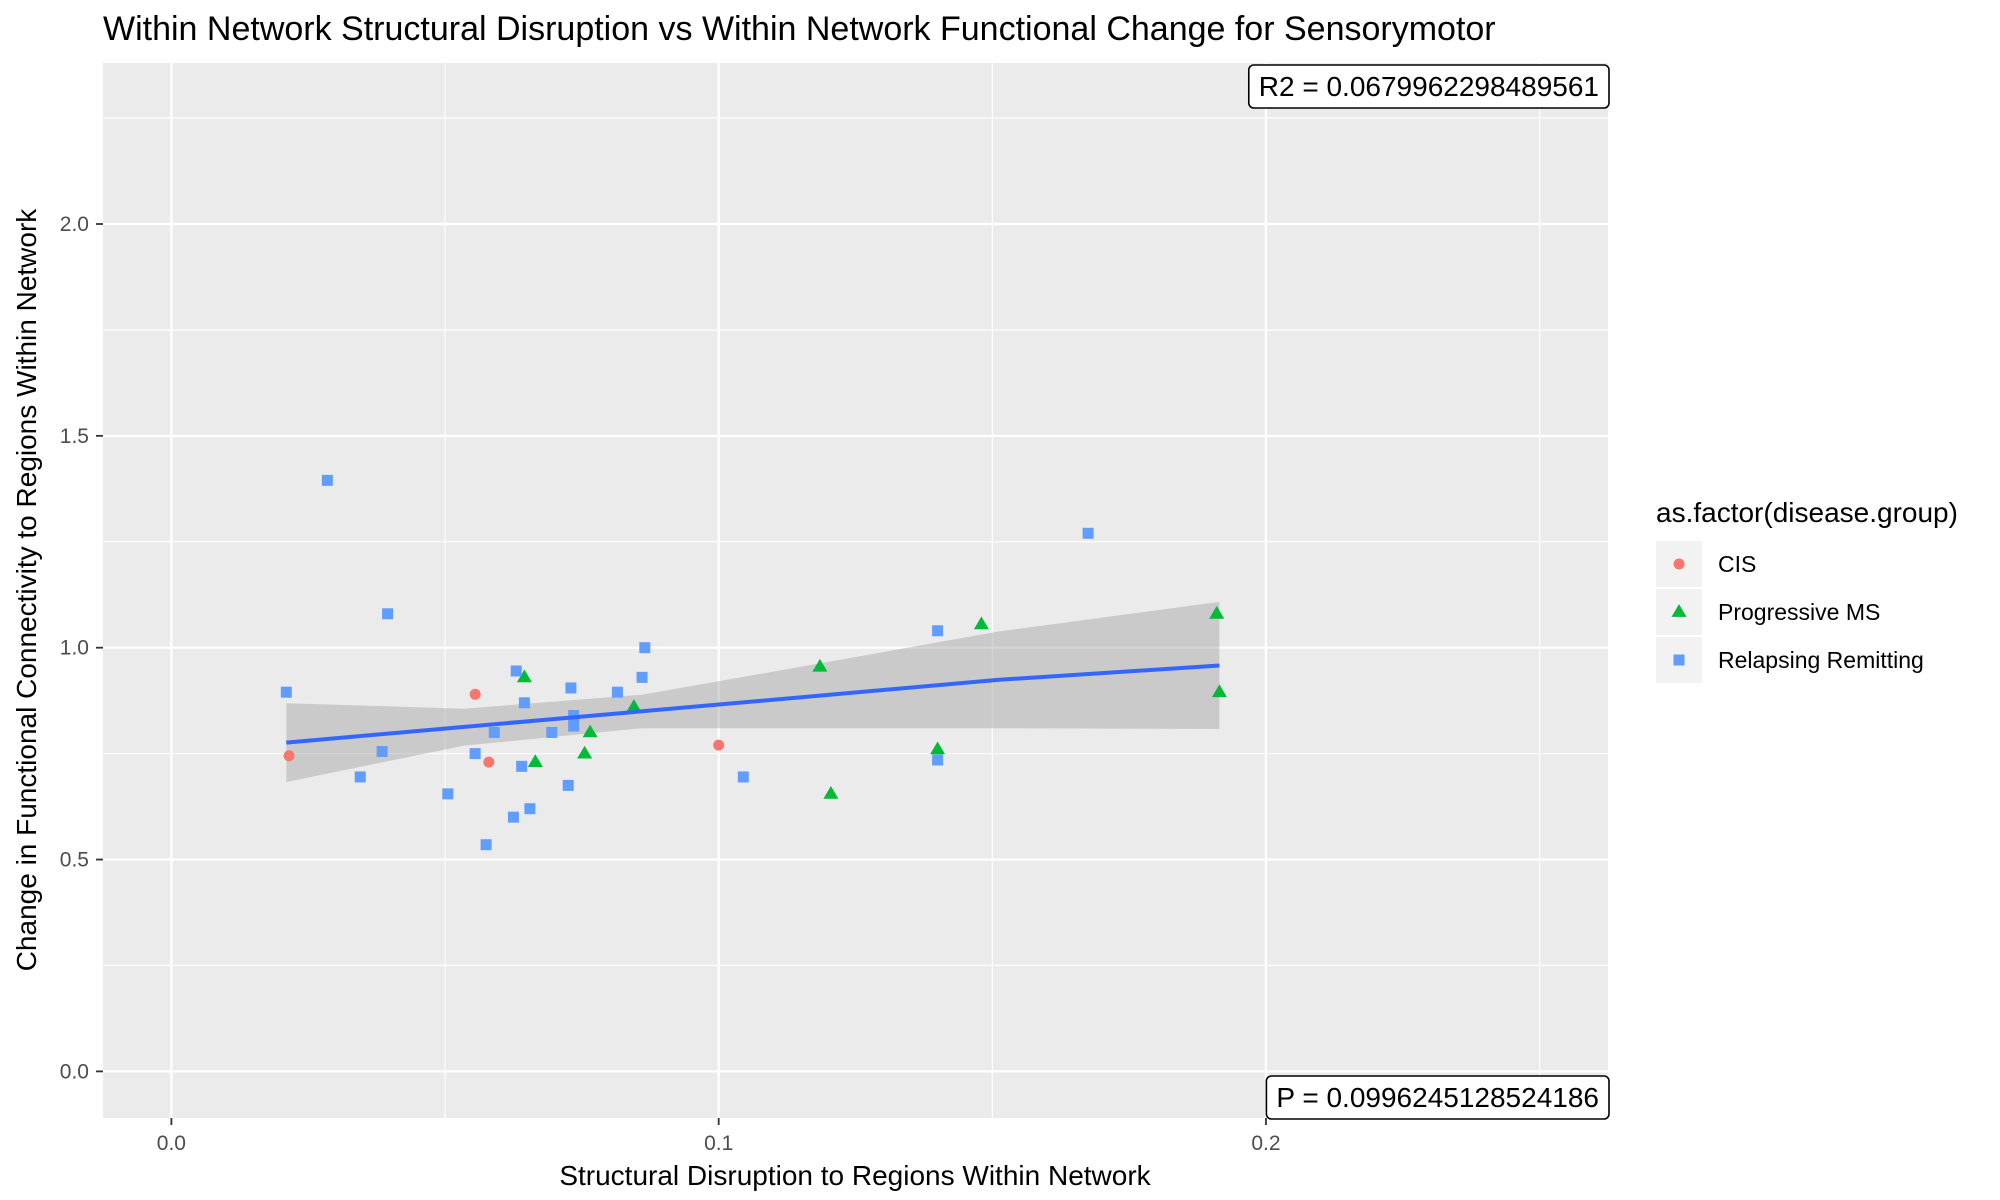 Image resolution: width=2000 pixels, height=1200 pixels. I want to click on r2-label: R2 = 0.0679962298489561, so click(1429, 86).